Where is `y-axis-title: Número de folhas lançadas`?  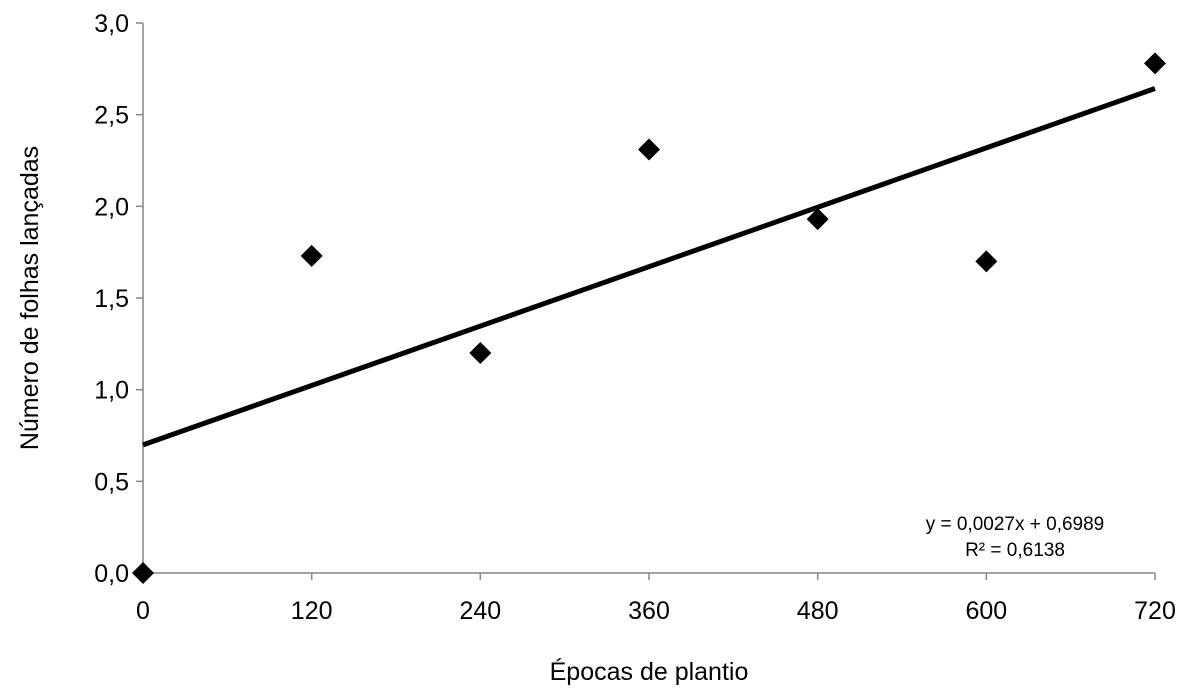 y-axis-title: Número de folhas lançadas is located at coordinates (30, 298).